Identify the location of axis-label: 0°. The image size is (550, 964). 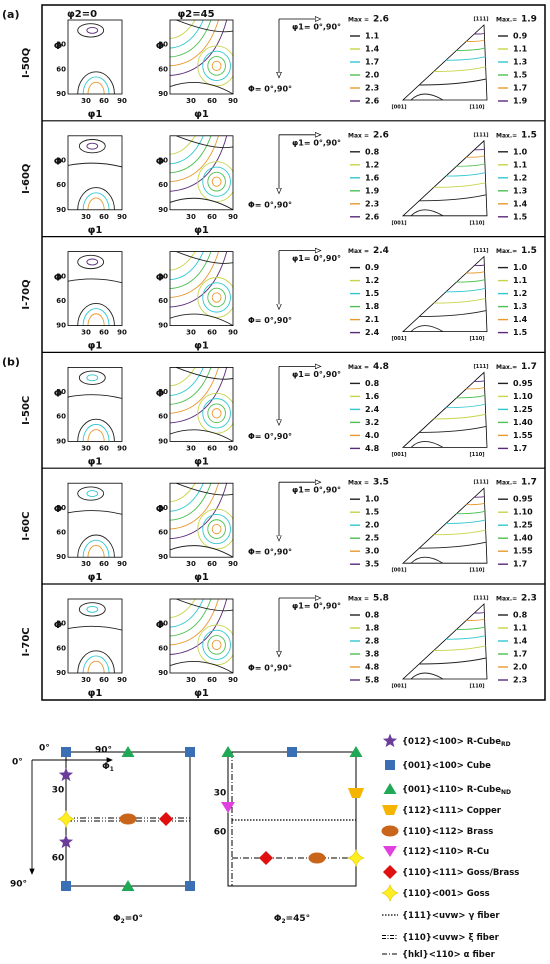
(44, 749).